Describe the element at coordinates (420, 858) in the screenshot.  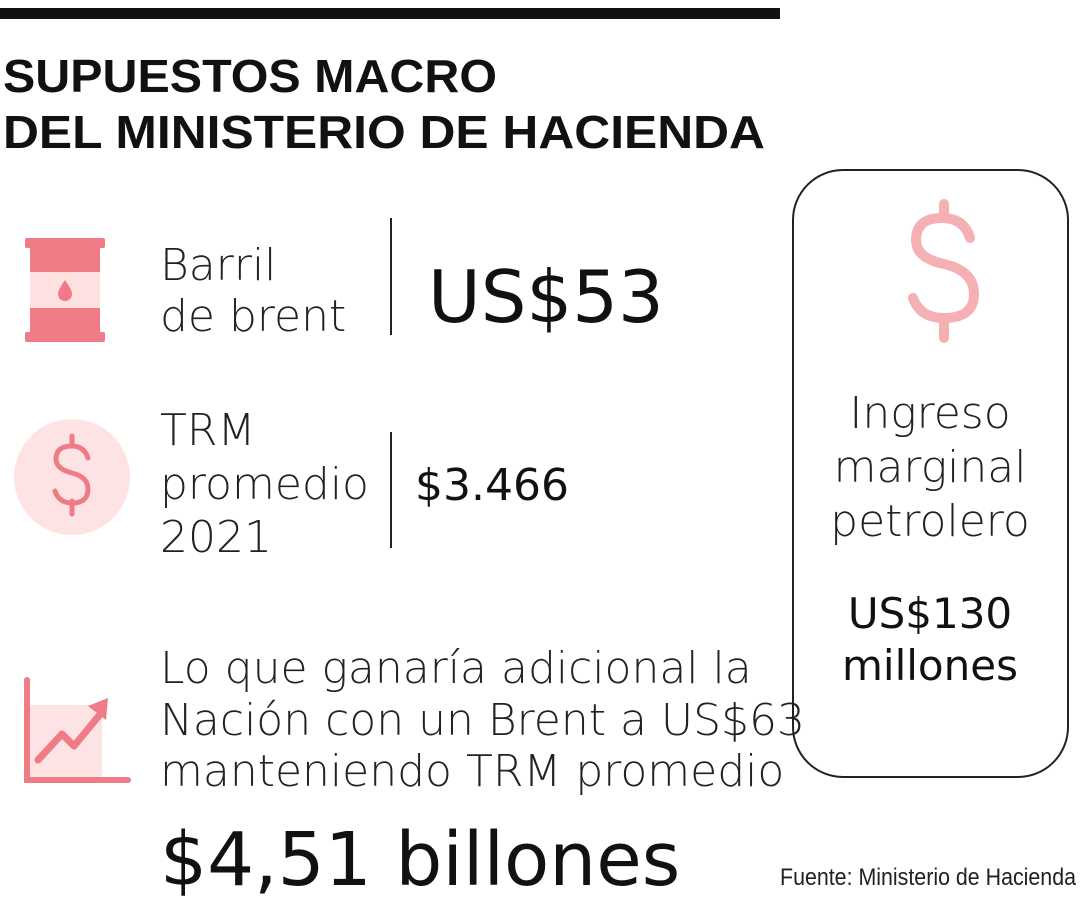
I see `item-value: $4,51 billones` at that location.